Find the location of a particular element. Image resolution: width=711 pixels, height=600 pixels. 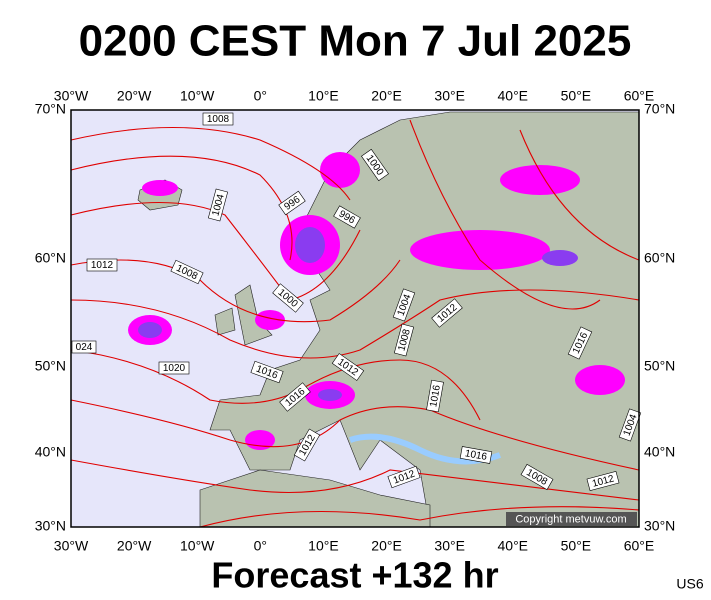

isobar-label: 1004 is located at coordinates (218, 205).